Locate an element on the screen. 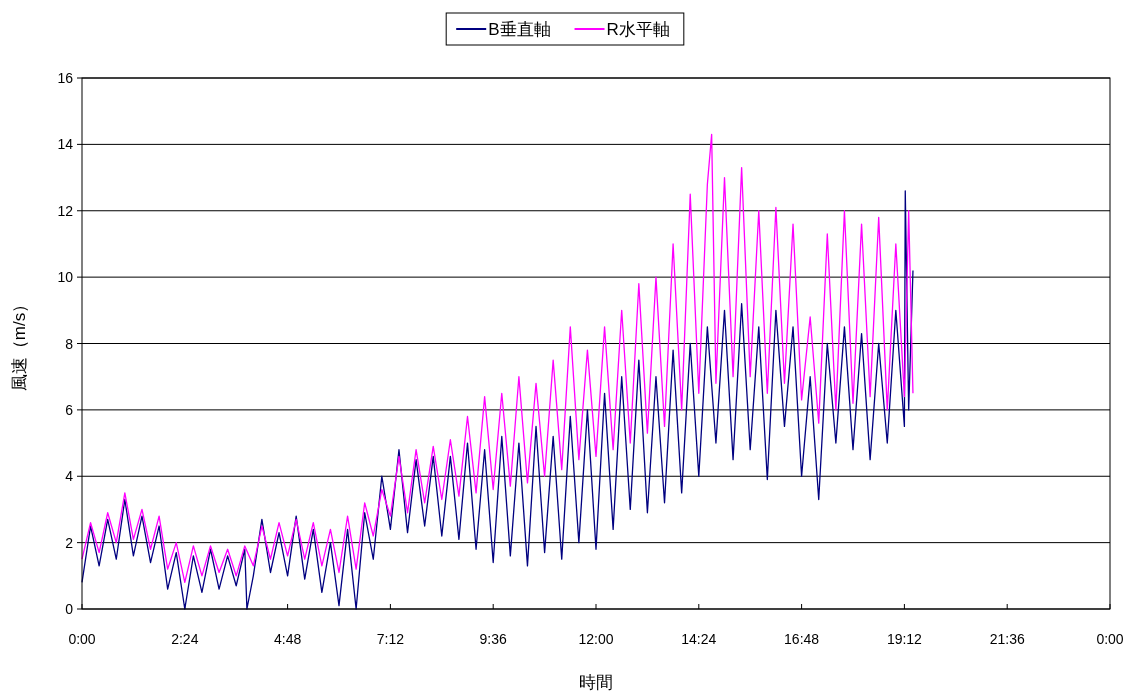 The image size is (1134, 695). y-axis-title: 風速（m/s） is located at coordinates (19, 343).